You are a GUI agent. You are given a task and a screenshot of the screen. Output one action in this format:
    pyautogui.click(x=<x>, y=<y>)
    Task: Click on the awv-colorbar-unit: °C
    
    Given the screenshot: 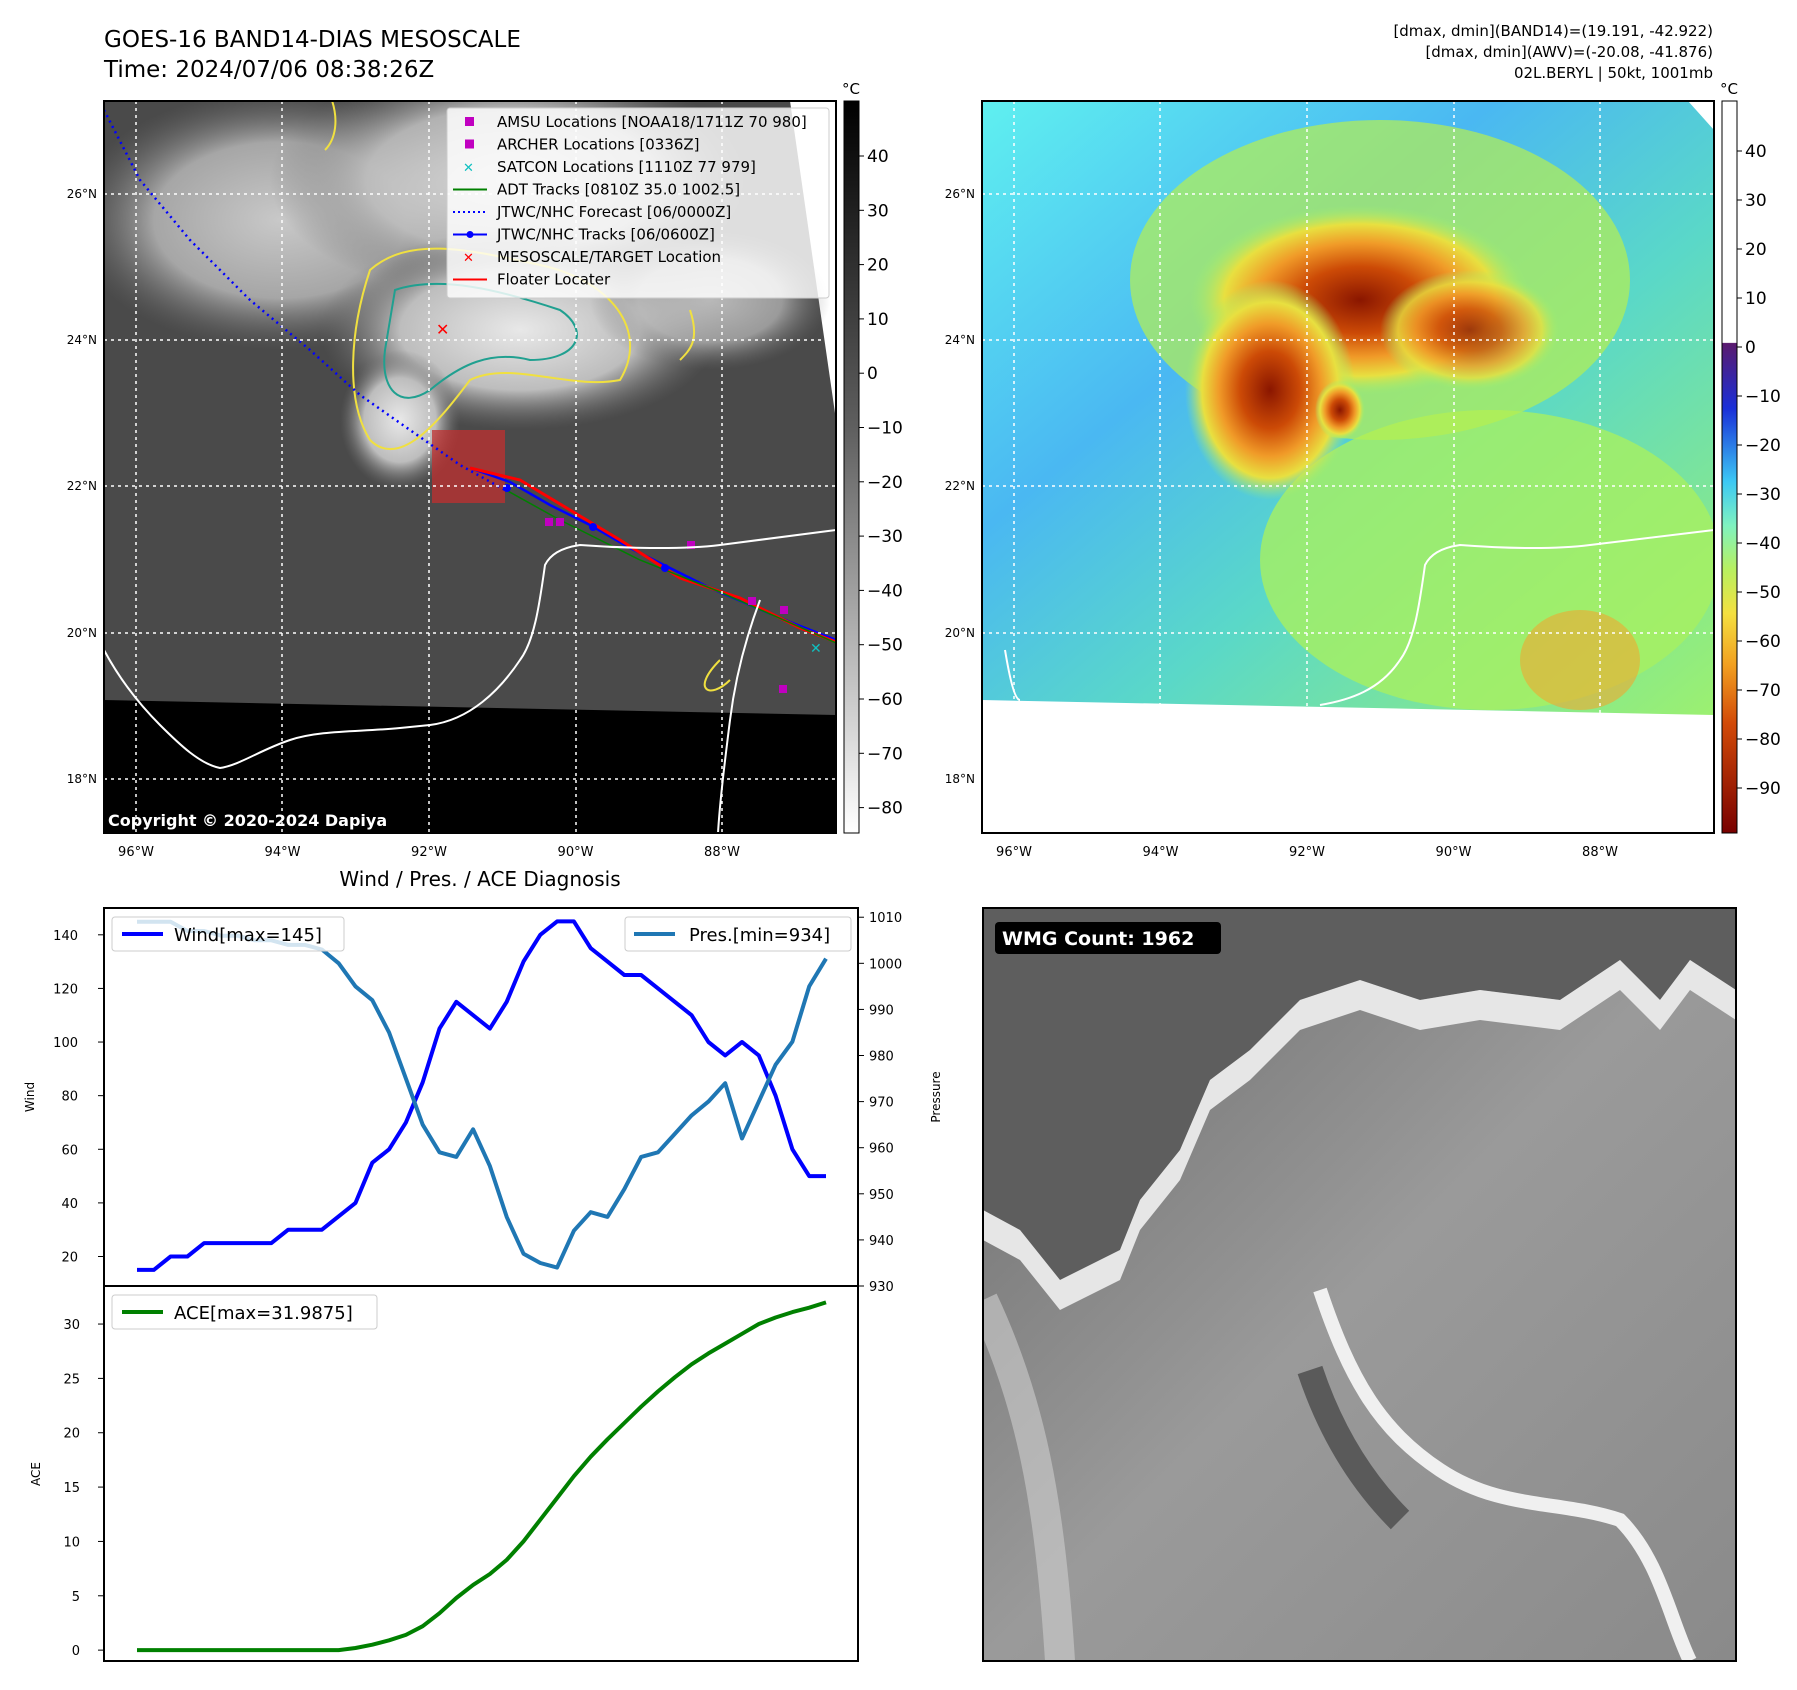 What is the action you would take?
    pyautogui.click(x=1729, y=89)
    